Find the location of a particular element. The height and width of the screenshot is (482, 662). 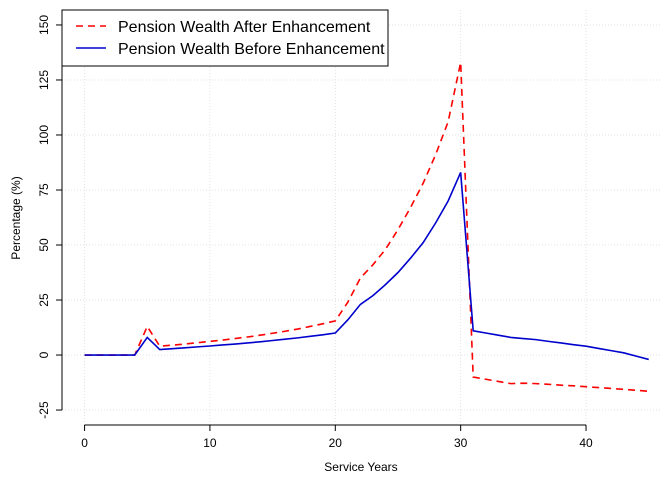

y-tick-label: 125 is located at coordinates (44, 80).